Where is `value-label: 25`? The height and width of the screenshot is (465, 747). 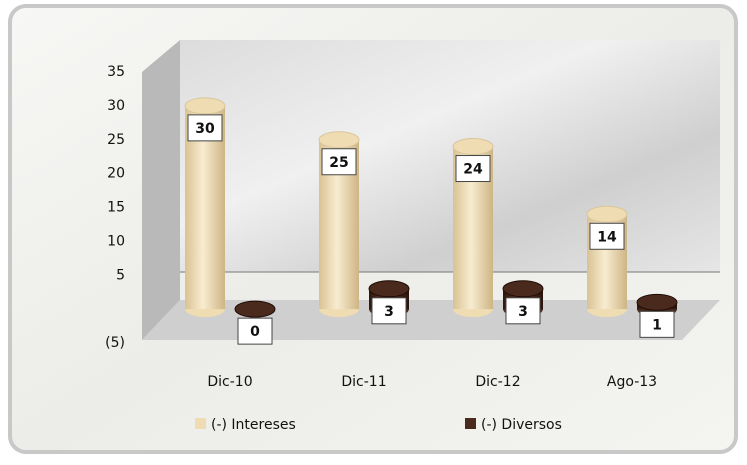 value-label: 25 is located at coordinates (338, 163).